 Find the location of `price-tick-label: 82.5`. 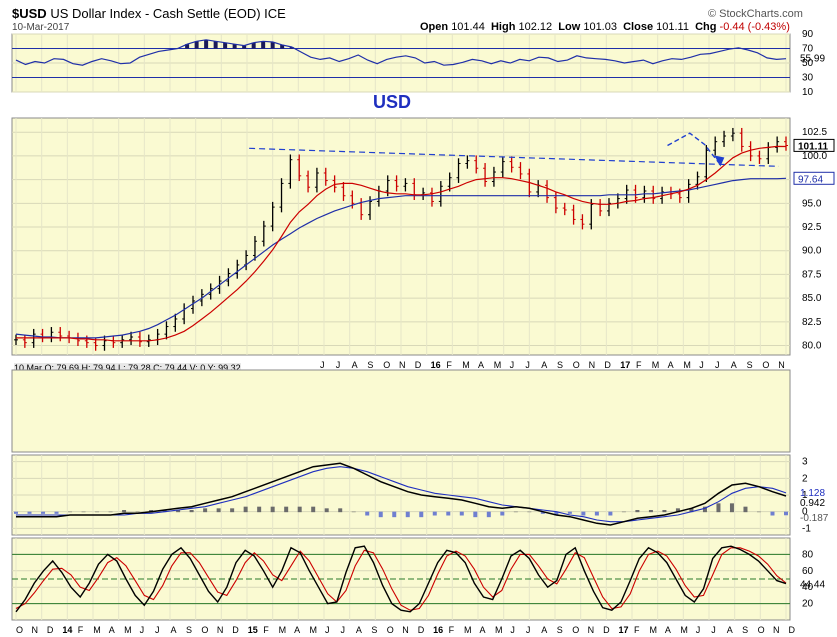

price-tick-label: 82.5 is located at coordinates (812, 322).